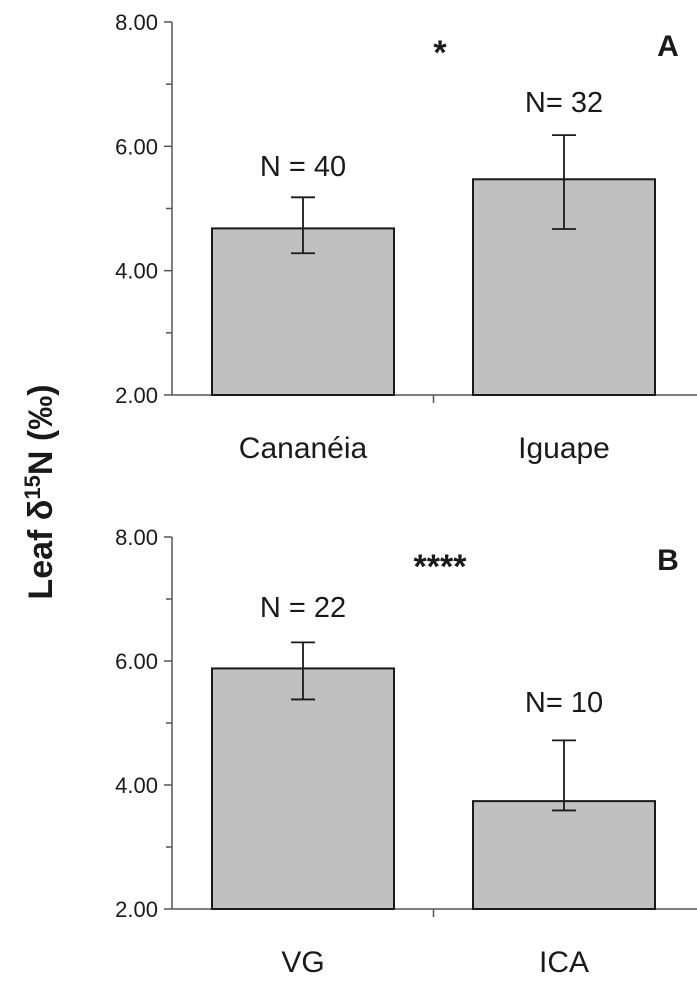 The width and height of the screenshot is (697, 983). I want to click on y-axis-title-rest: N (‰), so click(41, 429).